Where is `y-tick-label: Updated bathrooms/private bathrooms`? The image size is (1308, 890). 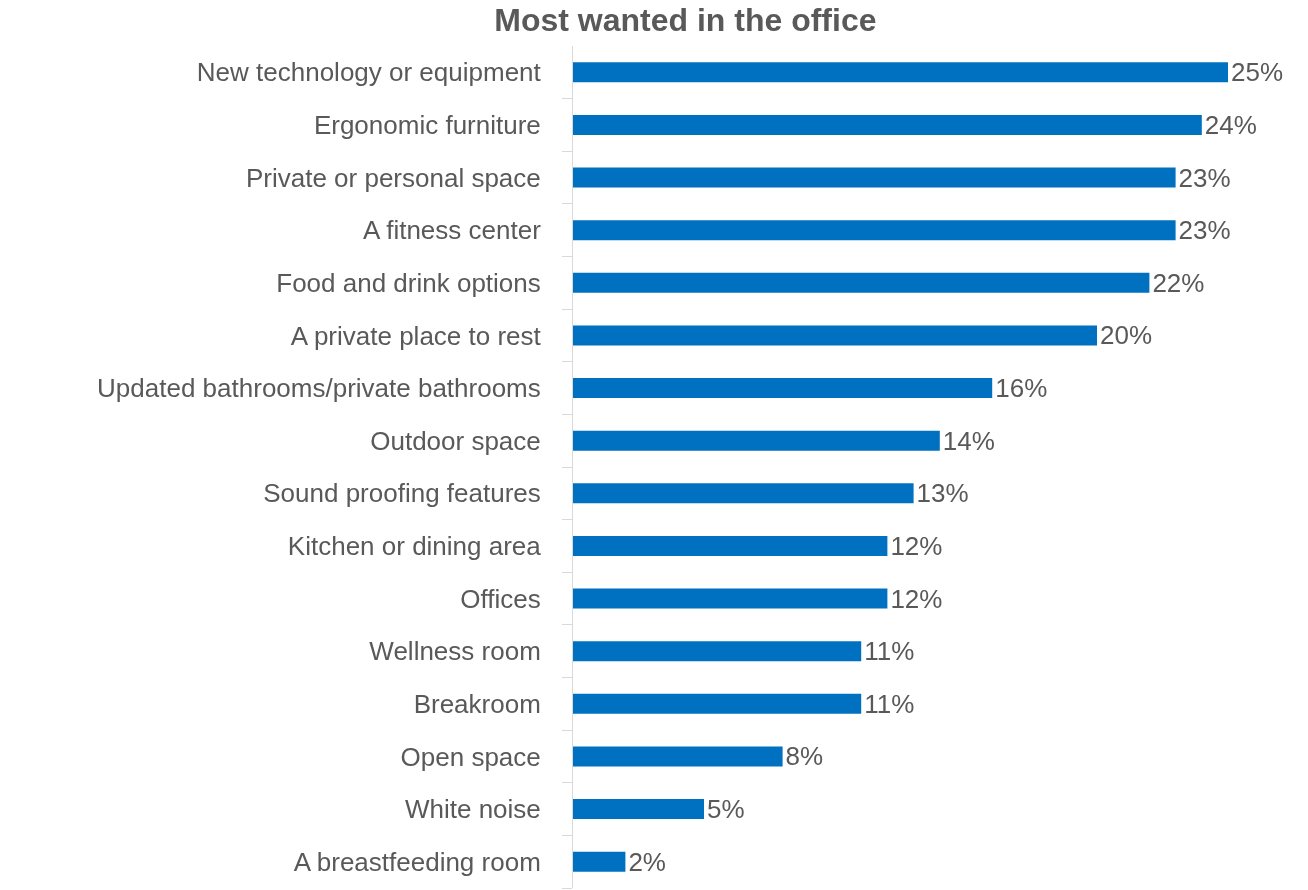 y-tick-label: Updated bathrooms/private bathrooms is located at coordinates (319, 388).